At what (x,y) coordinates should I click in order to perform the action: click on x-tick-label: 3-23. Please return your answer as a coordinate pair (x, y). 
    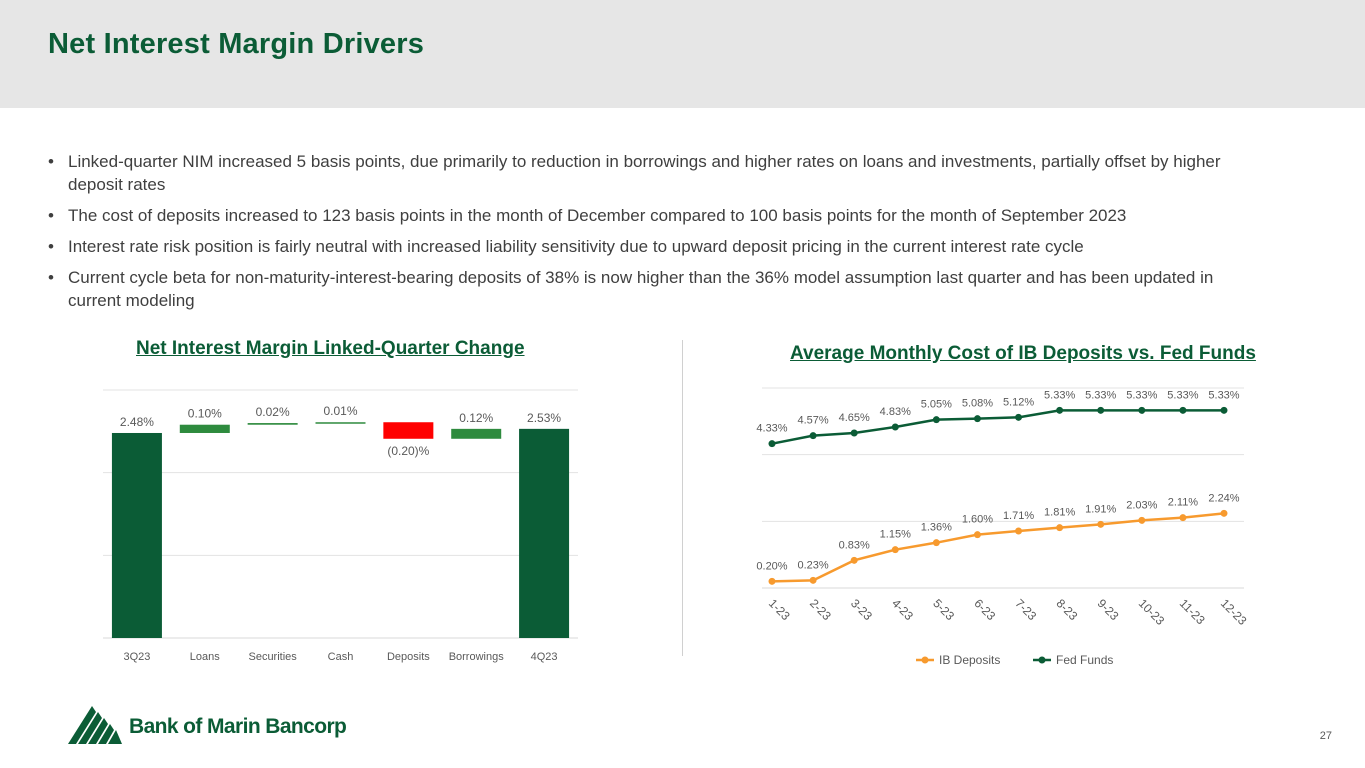
    Looking at the image, I should click on (861, 609).